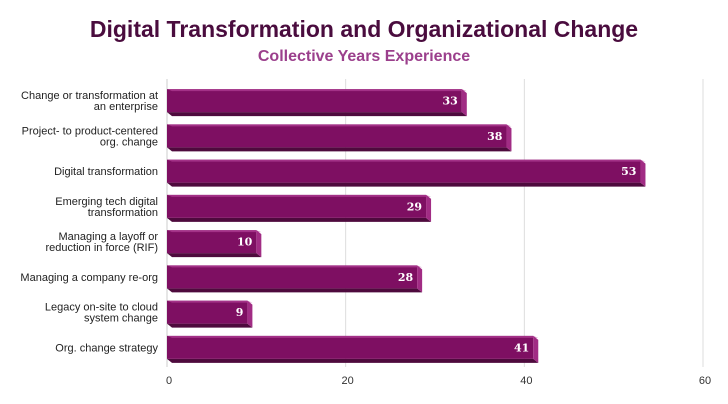 The height and width of the screenshot is (404, 728). What do you see at coordinates (106, 348) in the screenshot?
I see `category-label-7: Org. change strategy` at bounding box center [106, 348].